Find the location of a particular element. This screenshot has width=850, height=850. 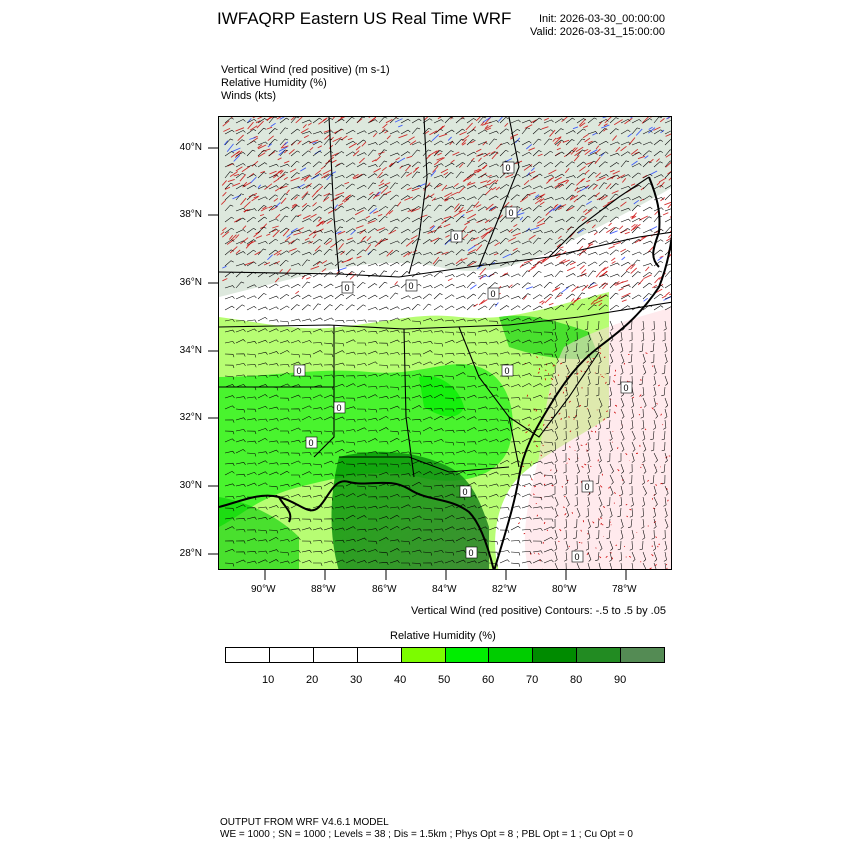

colorbar-label-10: 10 is located at coordinates (268, 680).